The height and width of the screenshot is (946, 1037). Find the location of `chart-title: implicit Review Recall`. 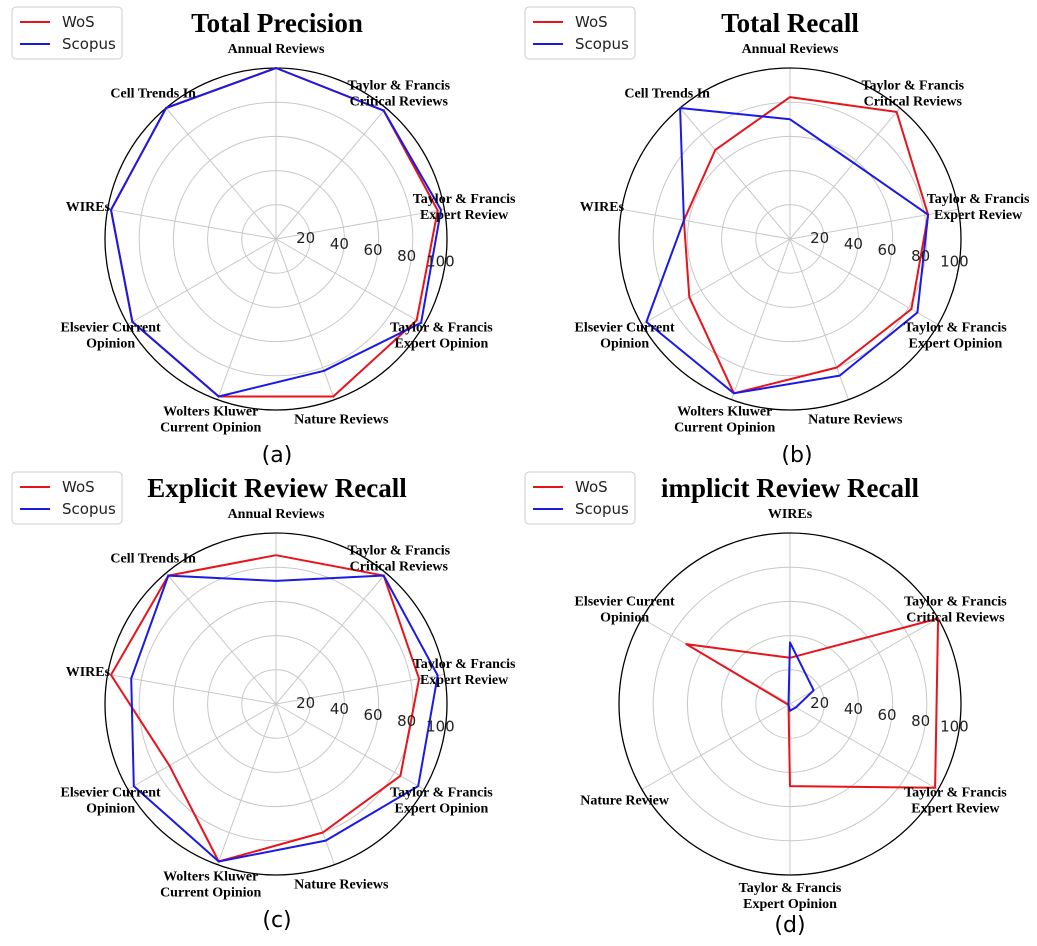

chart-title: implicit Review Recall is located at coordinates (790, 488).